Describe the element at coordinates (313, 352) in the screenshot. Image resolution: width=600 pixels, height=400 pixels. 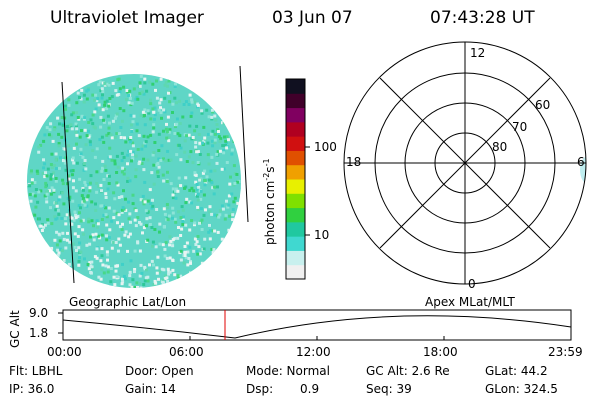
I see `x-tick-1200: 12:00` at that location.